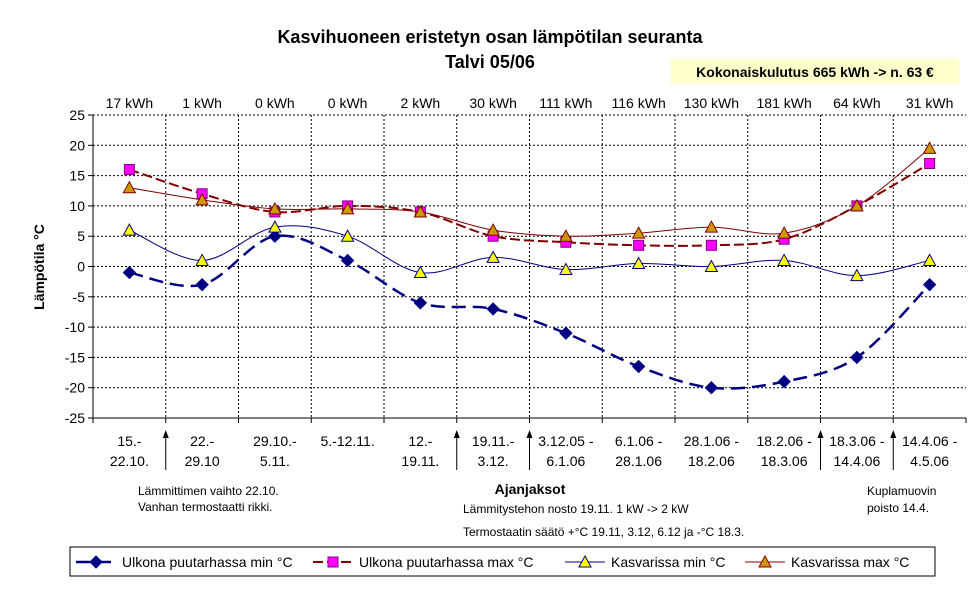  I want to click on y-tick-label: -10, so click(75, 327).